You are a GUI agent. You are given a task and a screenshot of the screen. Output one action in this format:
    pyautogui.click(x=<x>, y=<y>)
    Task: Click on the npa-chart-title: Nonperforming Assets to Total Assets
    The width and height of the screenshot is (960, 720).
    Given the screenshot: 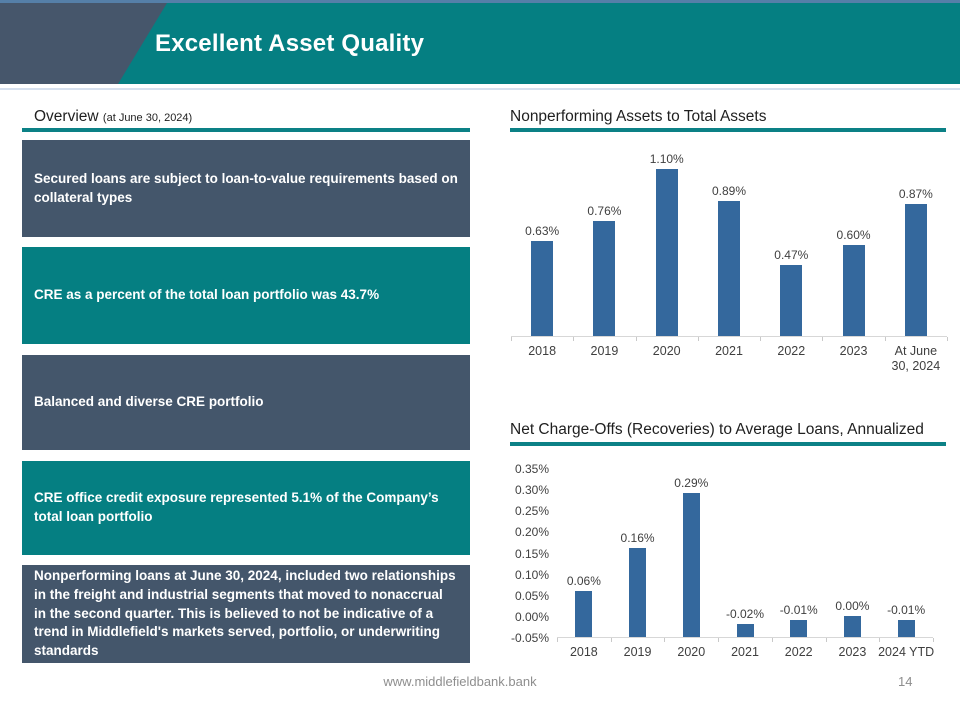 What is the action you would take?
    pyautogui.click(x=638, y=116)
    